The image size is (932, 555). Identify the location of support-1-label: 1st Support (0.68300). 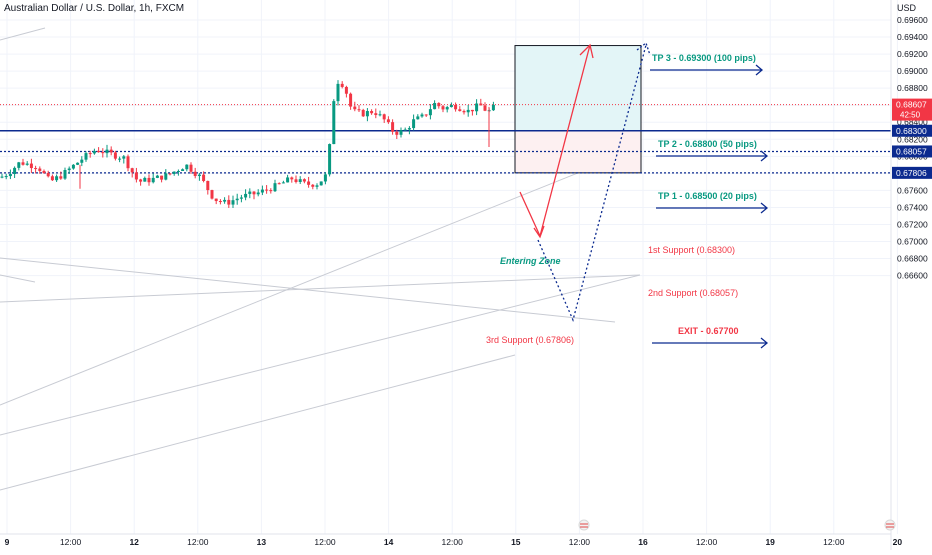
(691, 250).